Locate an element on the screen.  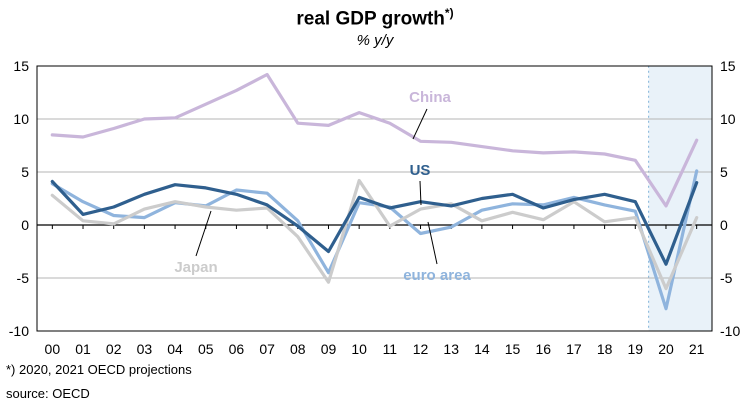
y-tick-label-right: 0 is located at coordinates (724, 225).